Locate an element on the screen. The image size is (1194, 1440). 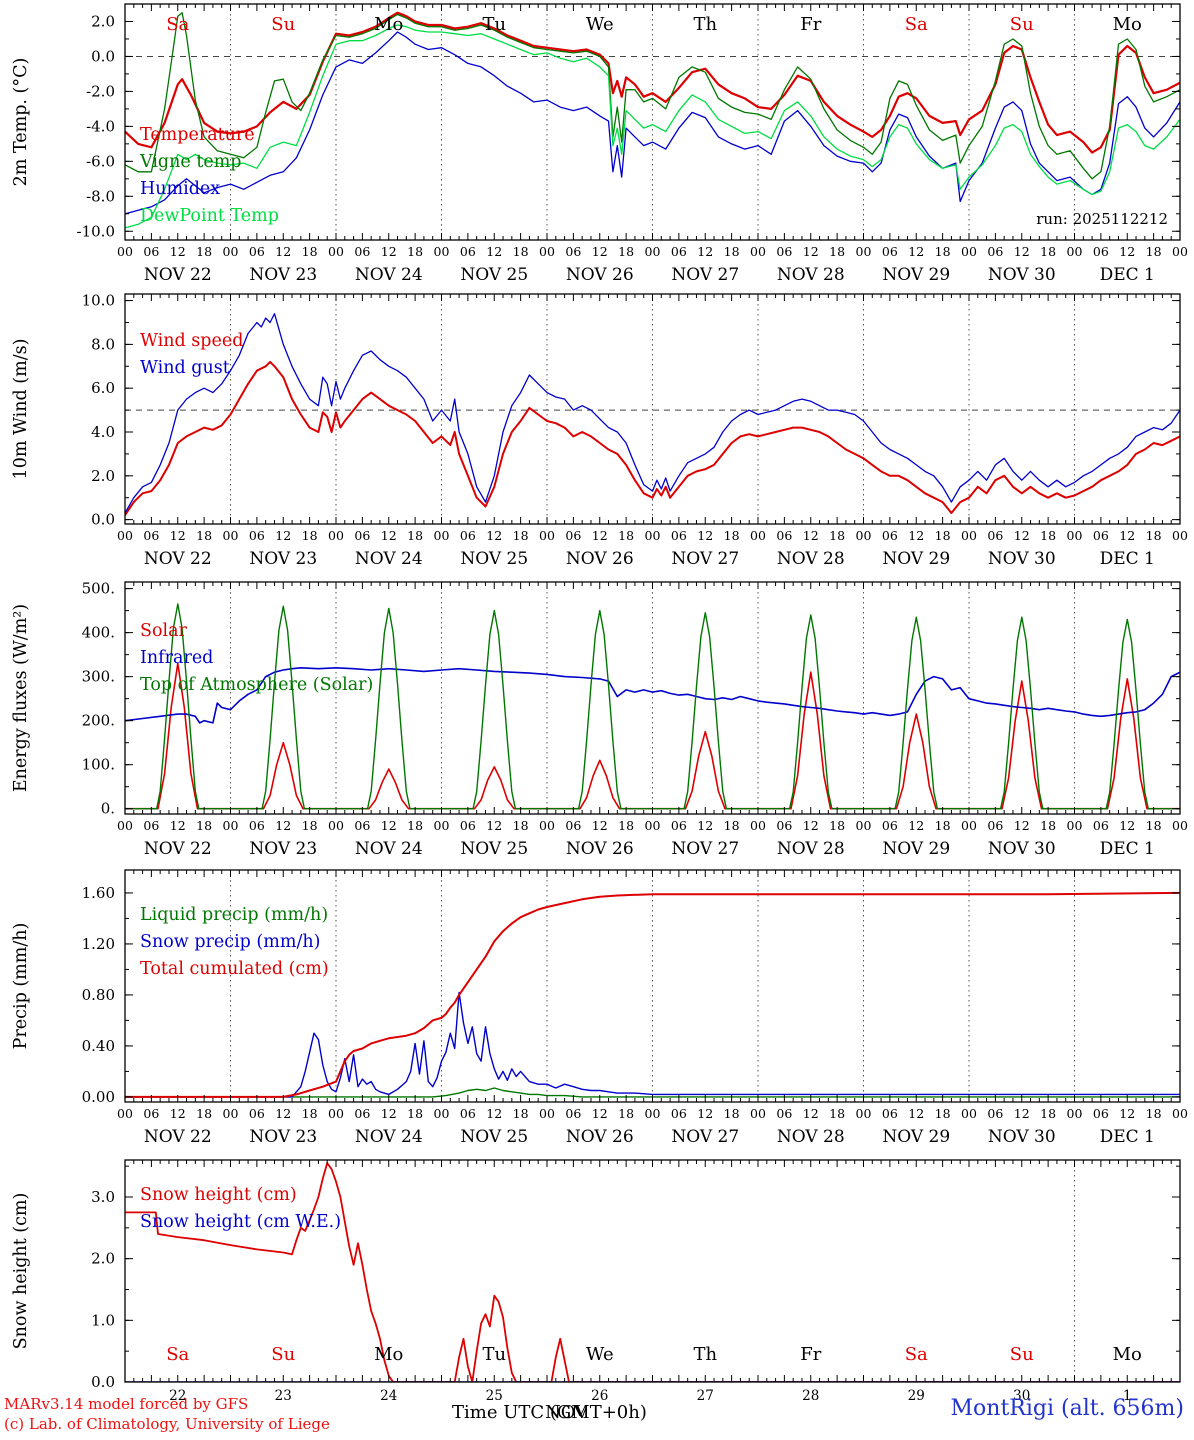
y-tick-label: 10.0 is located at coordinates (98, 301).